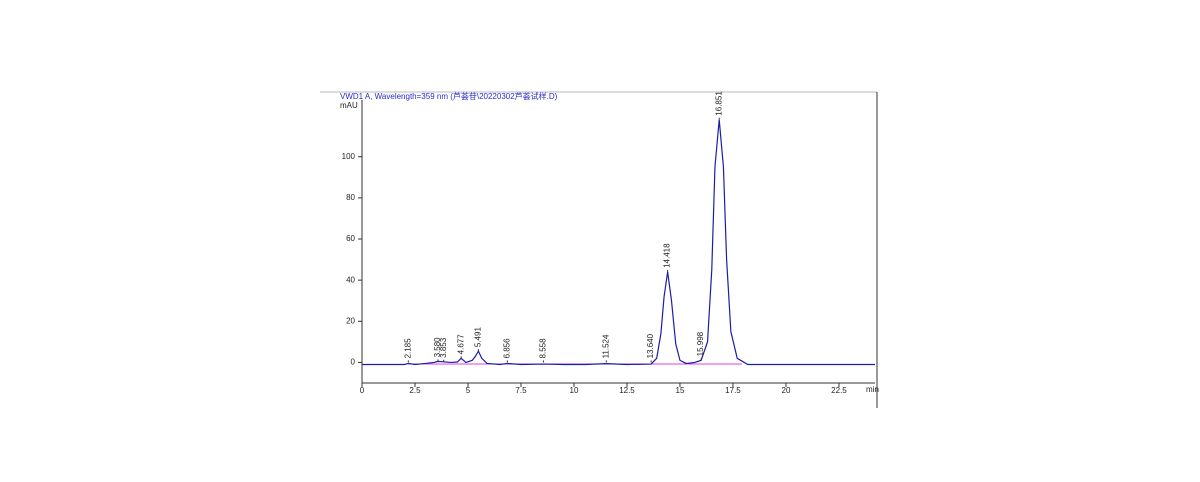  What do you see at coordinates (415, 390) in the screenshot?
I see `x-tick-label: 2.5` at bounding box center [415, 390].